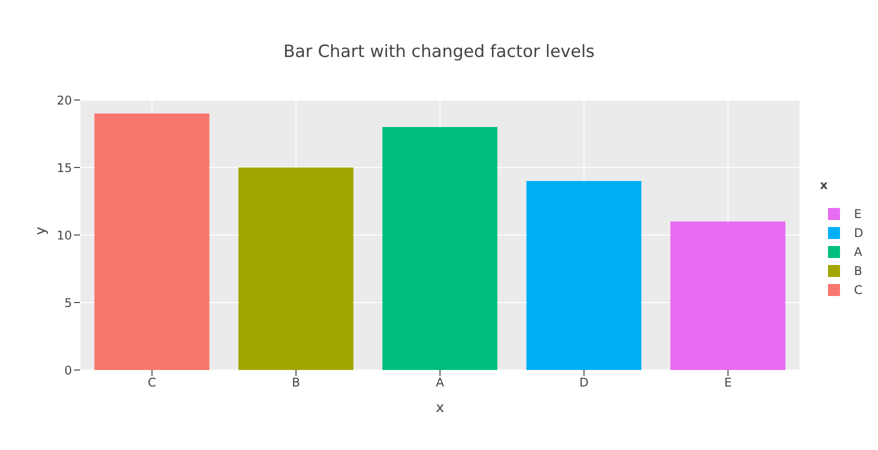 This screenshot has height=450, width=878. Describe the element at coordinates (858, 251) in the screenshot. I see `legend-label: A` at that location.